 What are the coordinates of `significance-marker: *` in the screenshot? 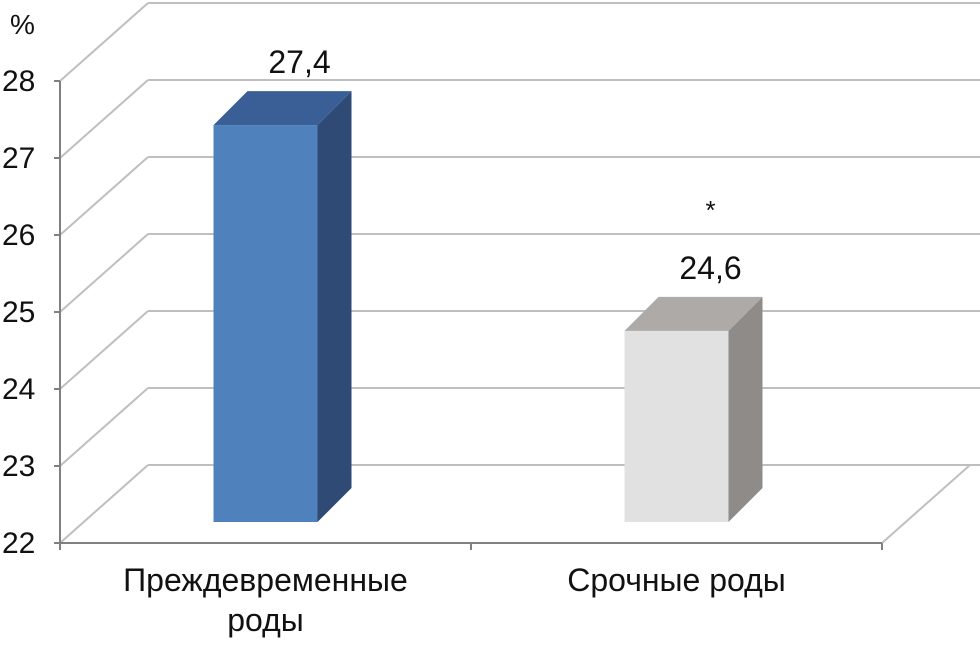 It's located at (710, 210).